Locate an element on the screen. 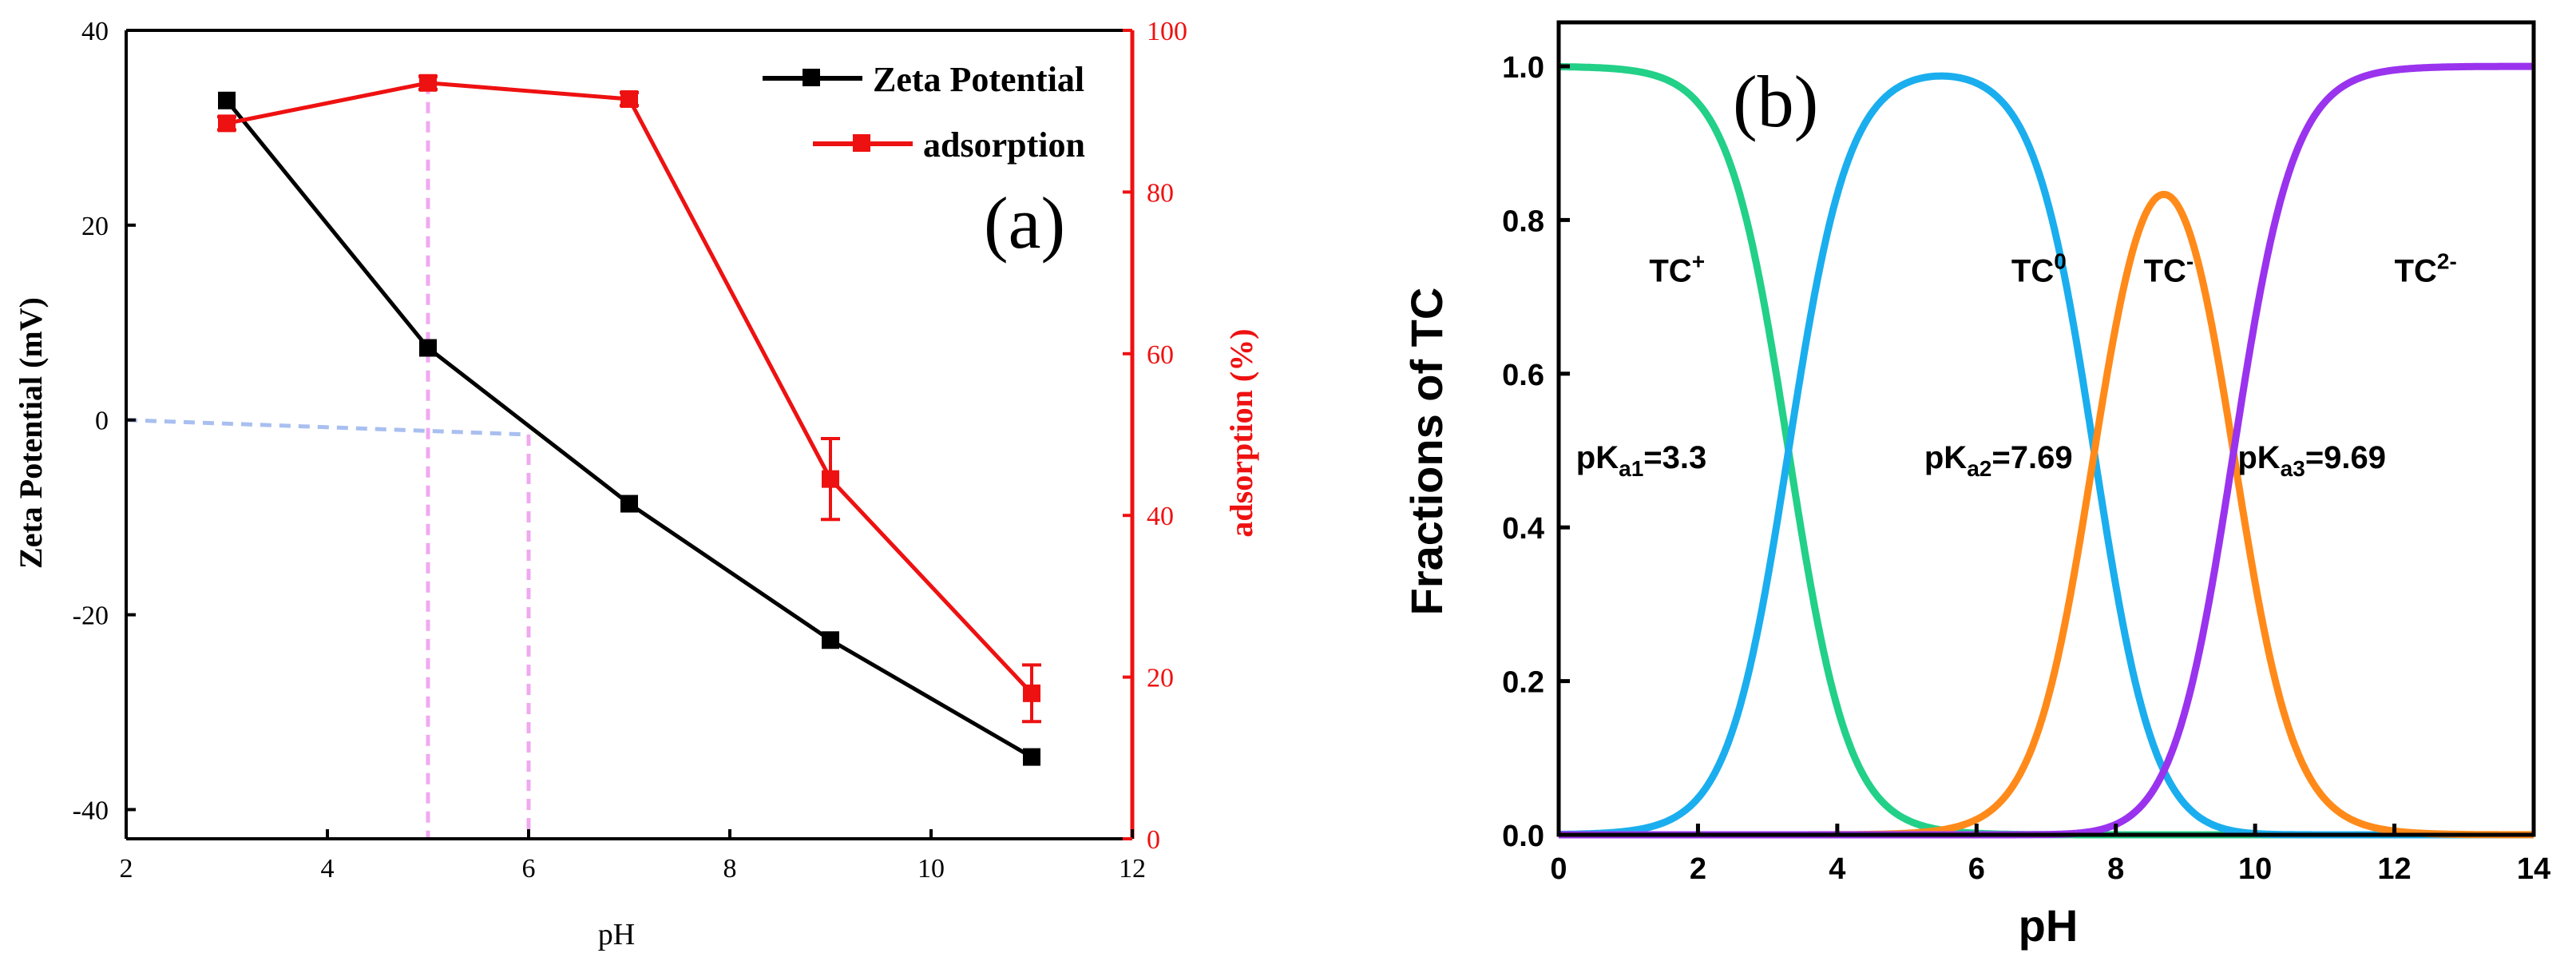 This screenshot has height=977, width=2576. b-y-tick-label-0.6: 0.6 is located at coordinates (1523, 375).